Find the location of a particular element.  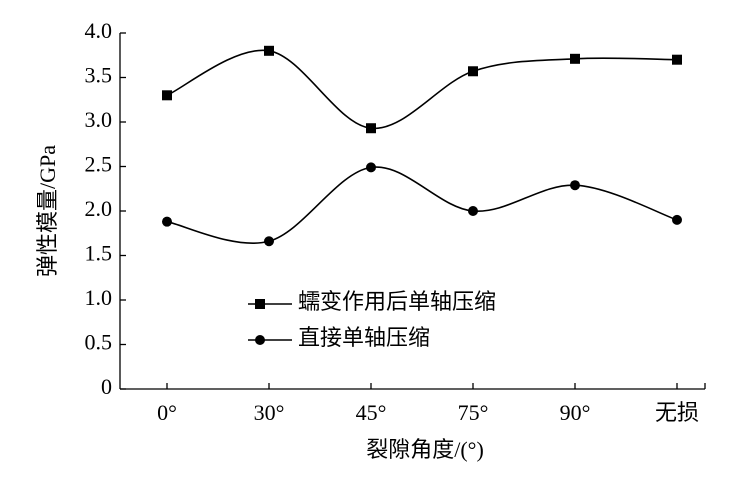

x-tick-label: 45° is located at coordinates (371, 412).